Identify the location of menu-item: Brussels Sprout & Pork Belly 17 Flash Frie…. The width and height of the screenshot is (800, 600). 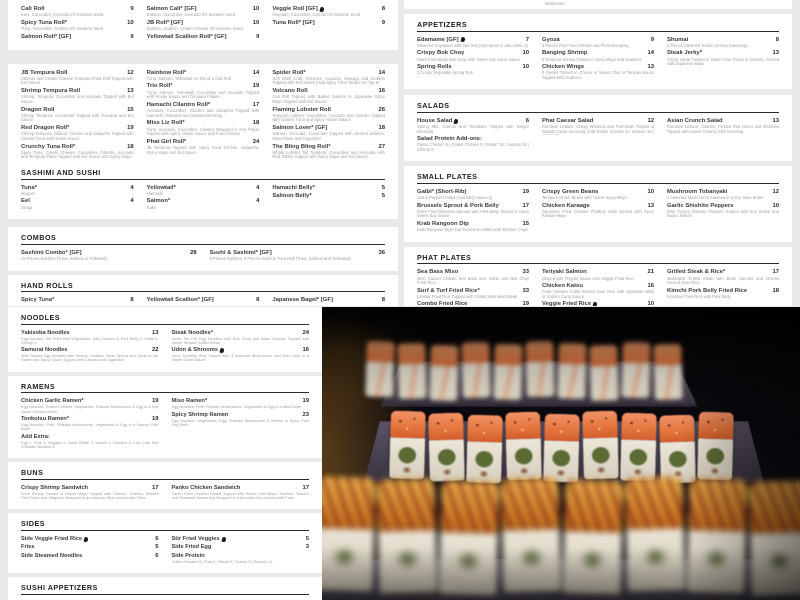
(473, 211).